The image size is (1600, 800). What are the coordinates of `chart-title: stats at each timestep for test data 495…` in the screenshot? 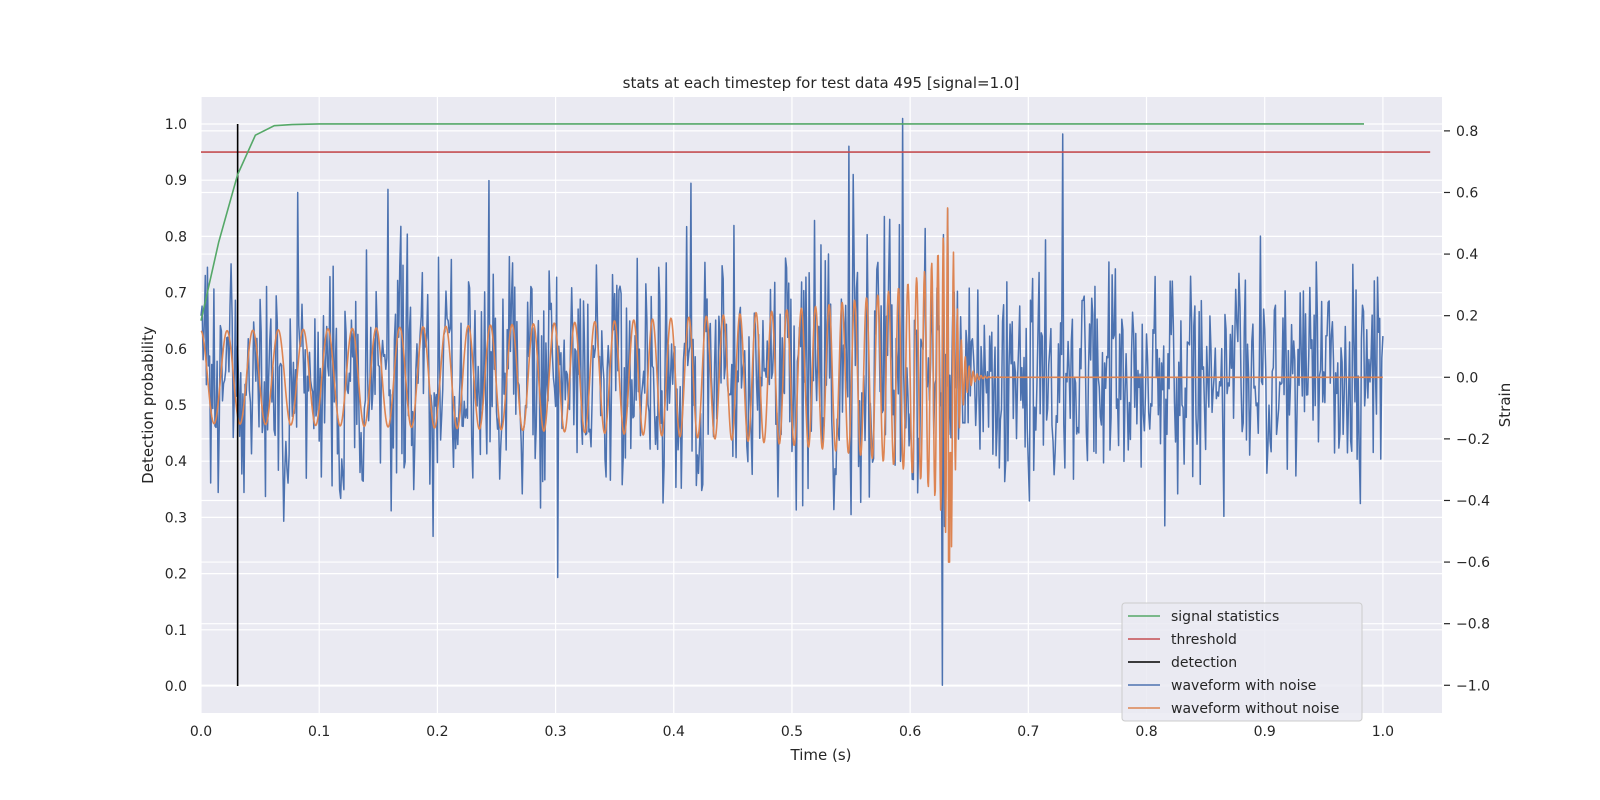 It's located at (821, 83).